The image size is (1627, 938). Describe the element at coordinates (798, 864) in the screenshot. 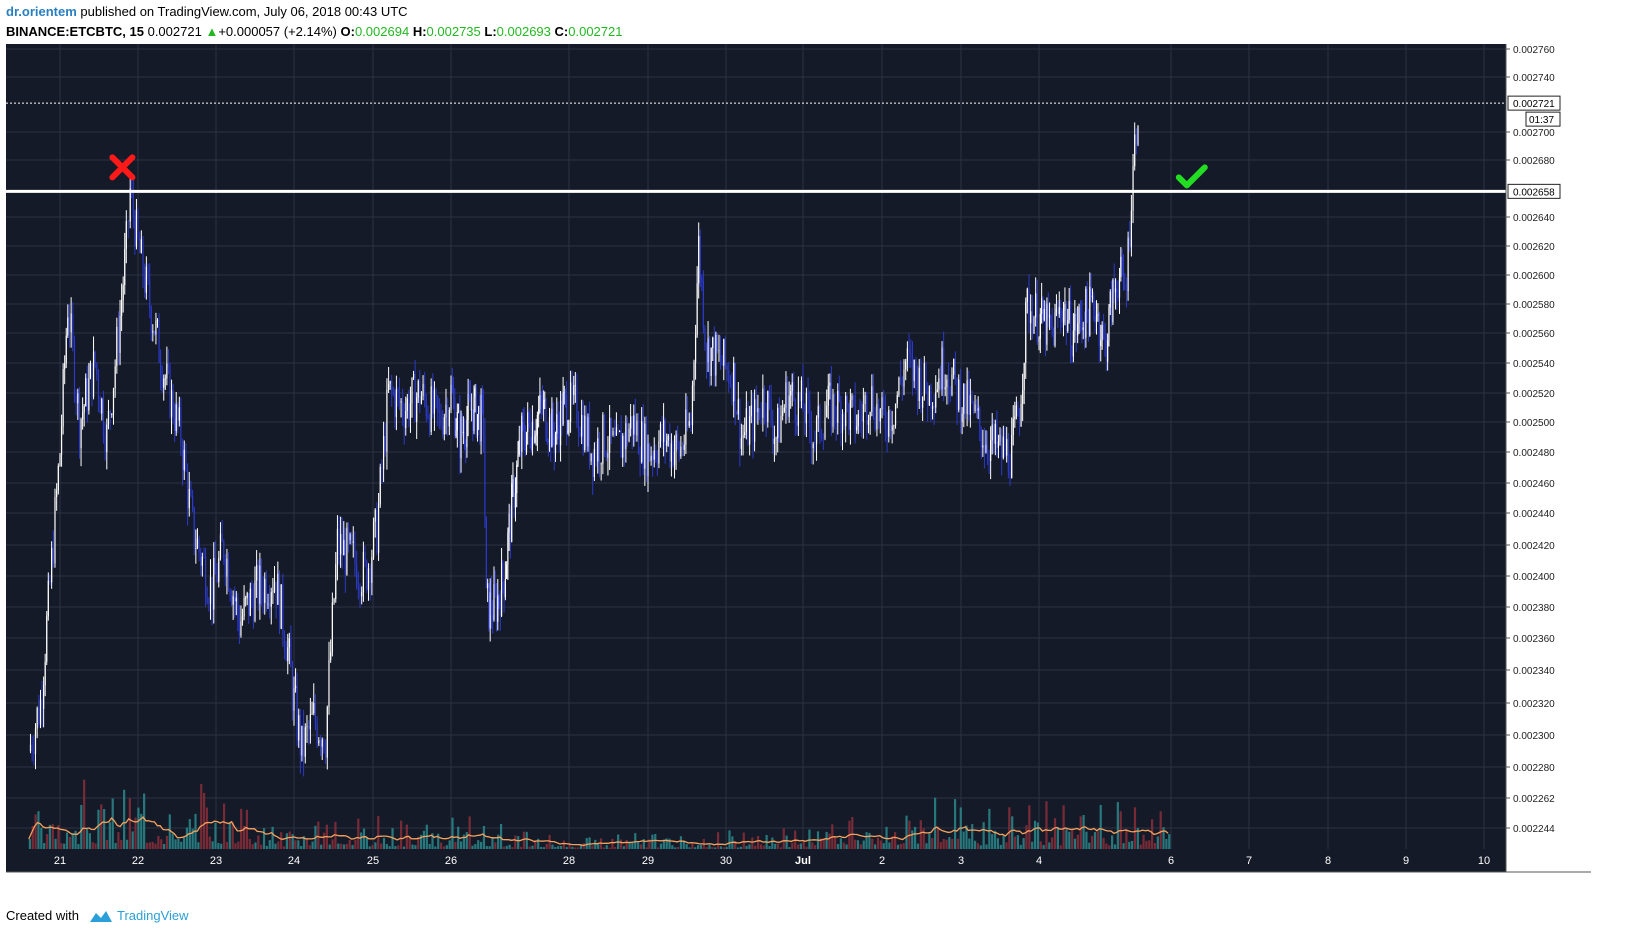

I see `time-axis: 21 22 23 24 25 26 28 29 30 Jul 2 3 4 6 7 8 9 10` at that location.